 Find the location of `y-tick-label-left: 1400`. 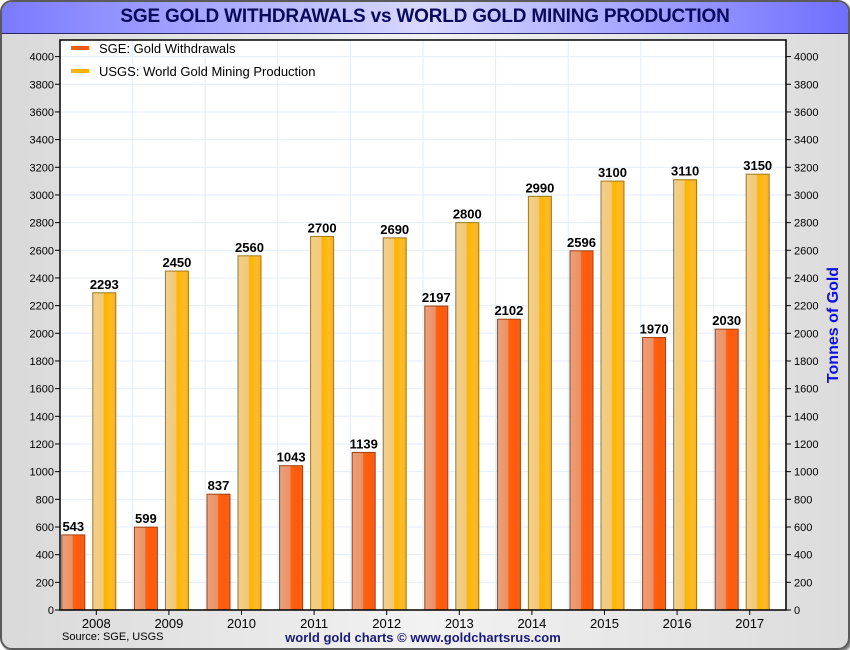

y-tick-label-left: 1400 is located at coordinates (42, 417).